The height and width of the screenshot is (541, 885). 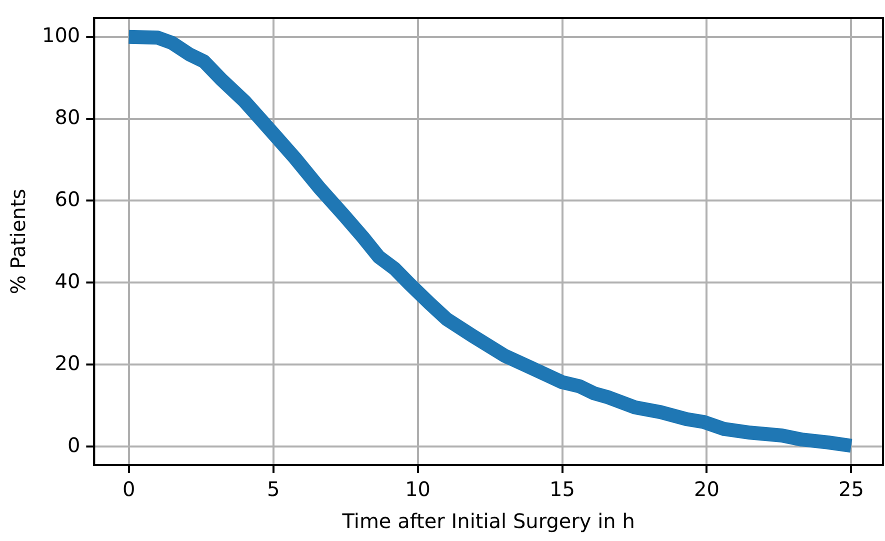 What do you see at coordinates (18, 241) in the screenshot?
I see `y-axis-title: % Patients` at bounding box center [18, 241].